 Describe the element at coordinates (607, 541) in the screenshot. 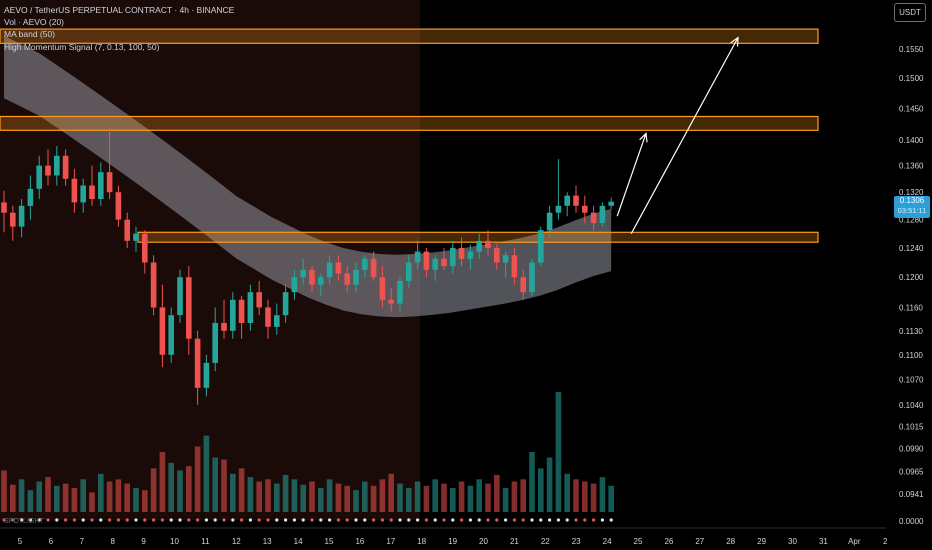

I see `x-tick-label: 24` at that location.